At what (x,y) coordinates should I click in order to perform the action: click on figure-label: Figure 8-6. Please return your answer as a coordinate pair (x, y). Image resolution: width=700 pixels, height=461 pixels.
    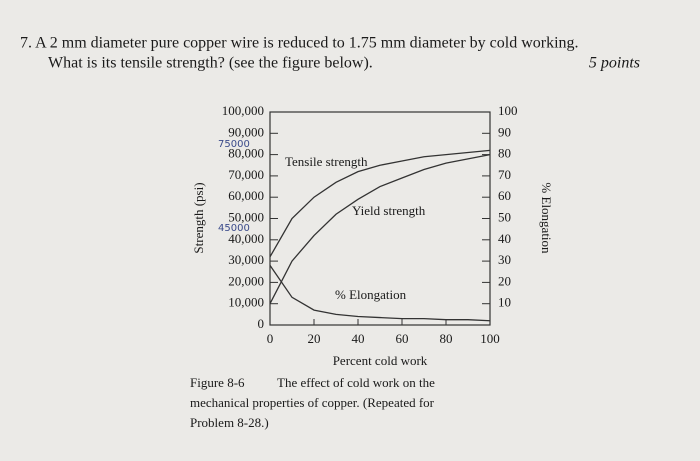
    Looking at the image, I should click on (217, 382).